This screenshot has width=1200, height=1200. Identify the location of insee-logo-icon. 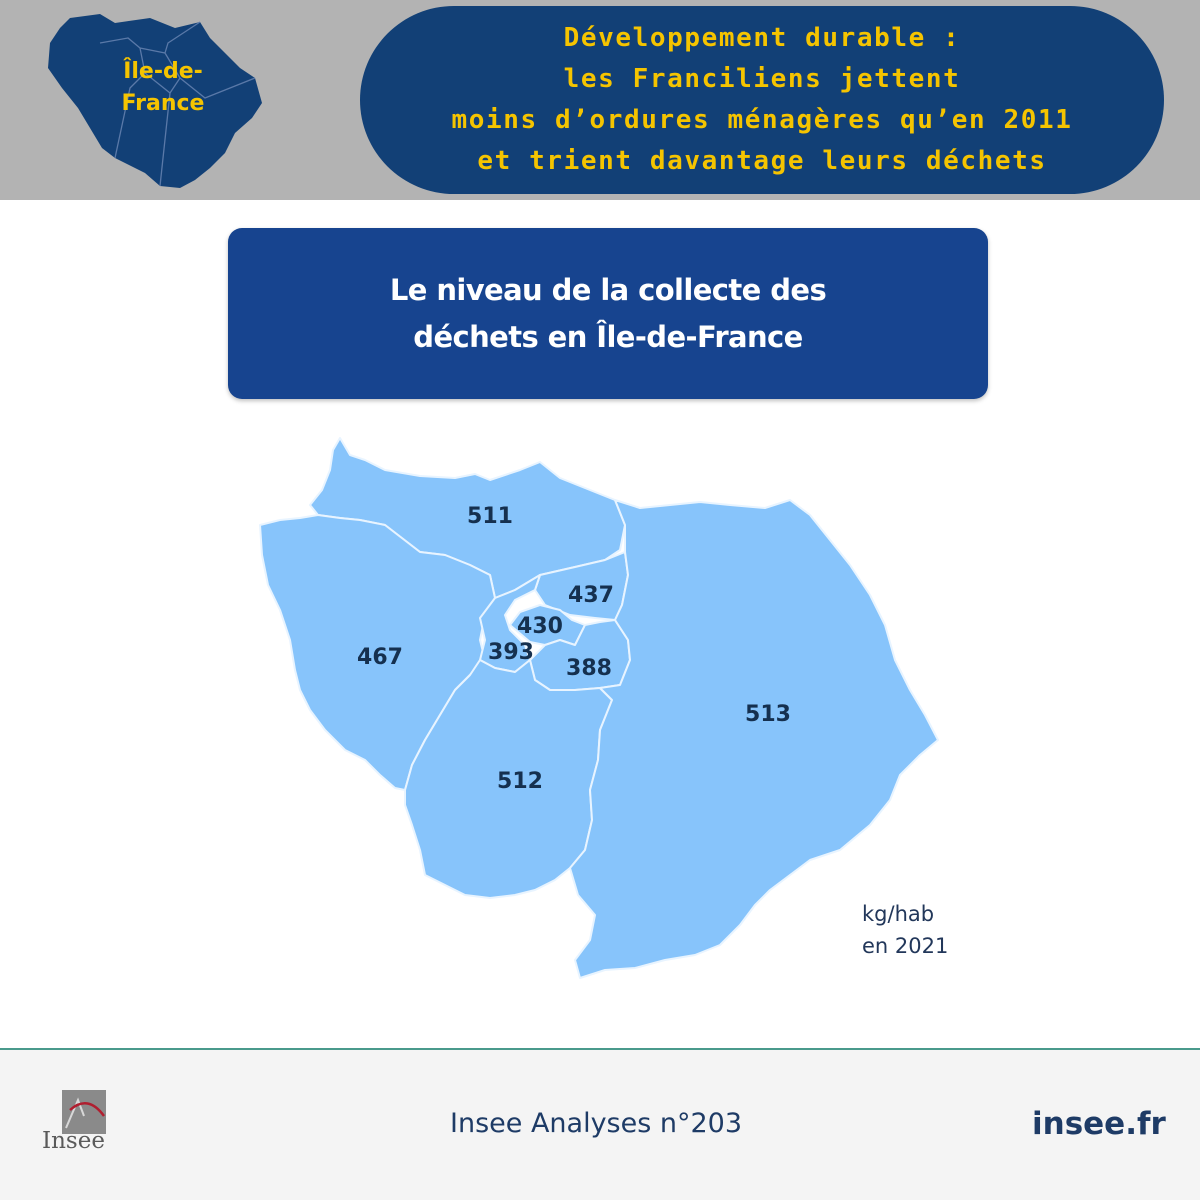
(84, 1112).